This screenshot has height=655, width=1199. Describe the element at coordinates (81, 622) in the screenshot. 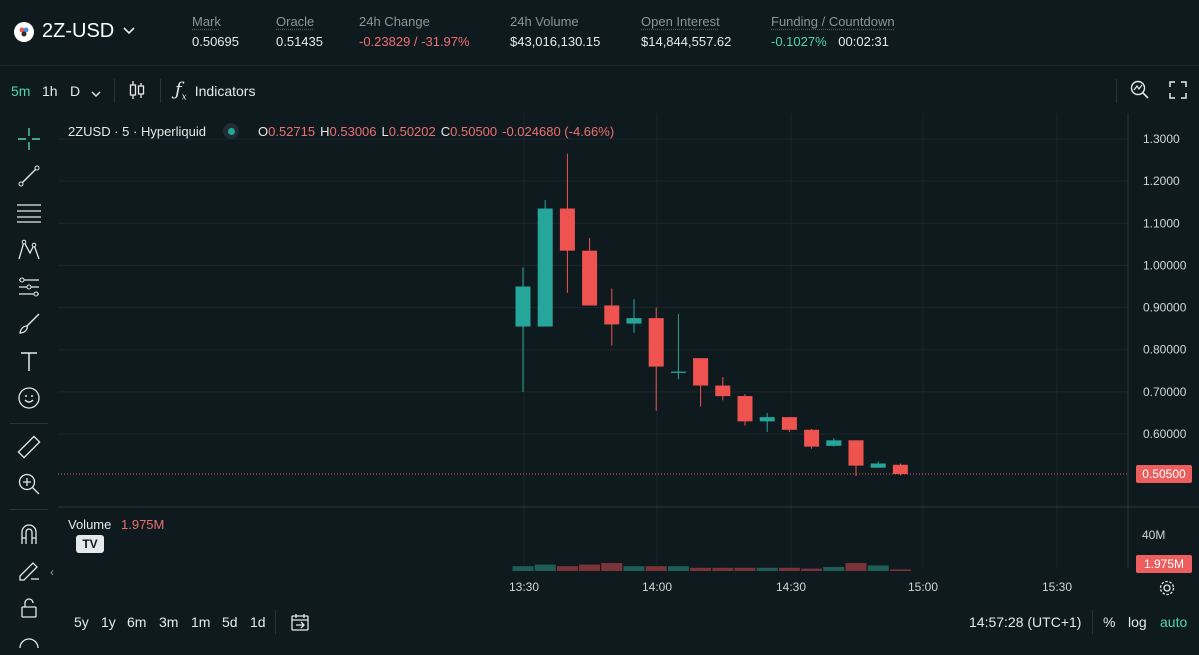

I see `range-5y: 5y` at that location.